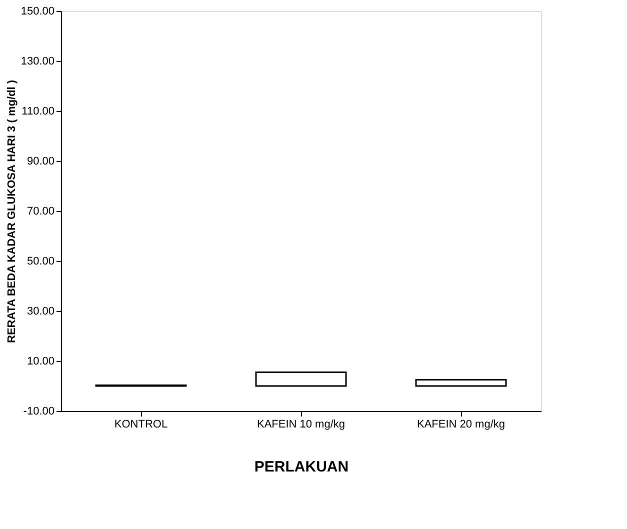  I want to click on x-tick-label: KAFEIN 10 mg/kg, so click(301, 424).